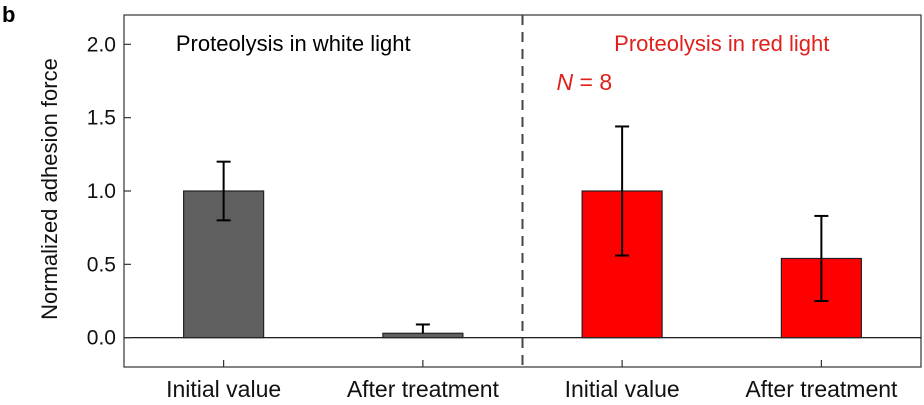 This screenshot has height=405, width=924. What do you see at coordinates (721, 43) in the screenshot?
I see `group-title: Proteolysis in red light` at bounding box center [721, 43].